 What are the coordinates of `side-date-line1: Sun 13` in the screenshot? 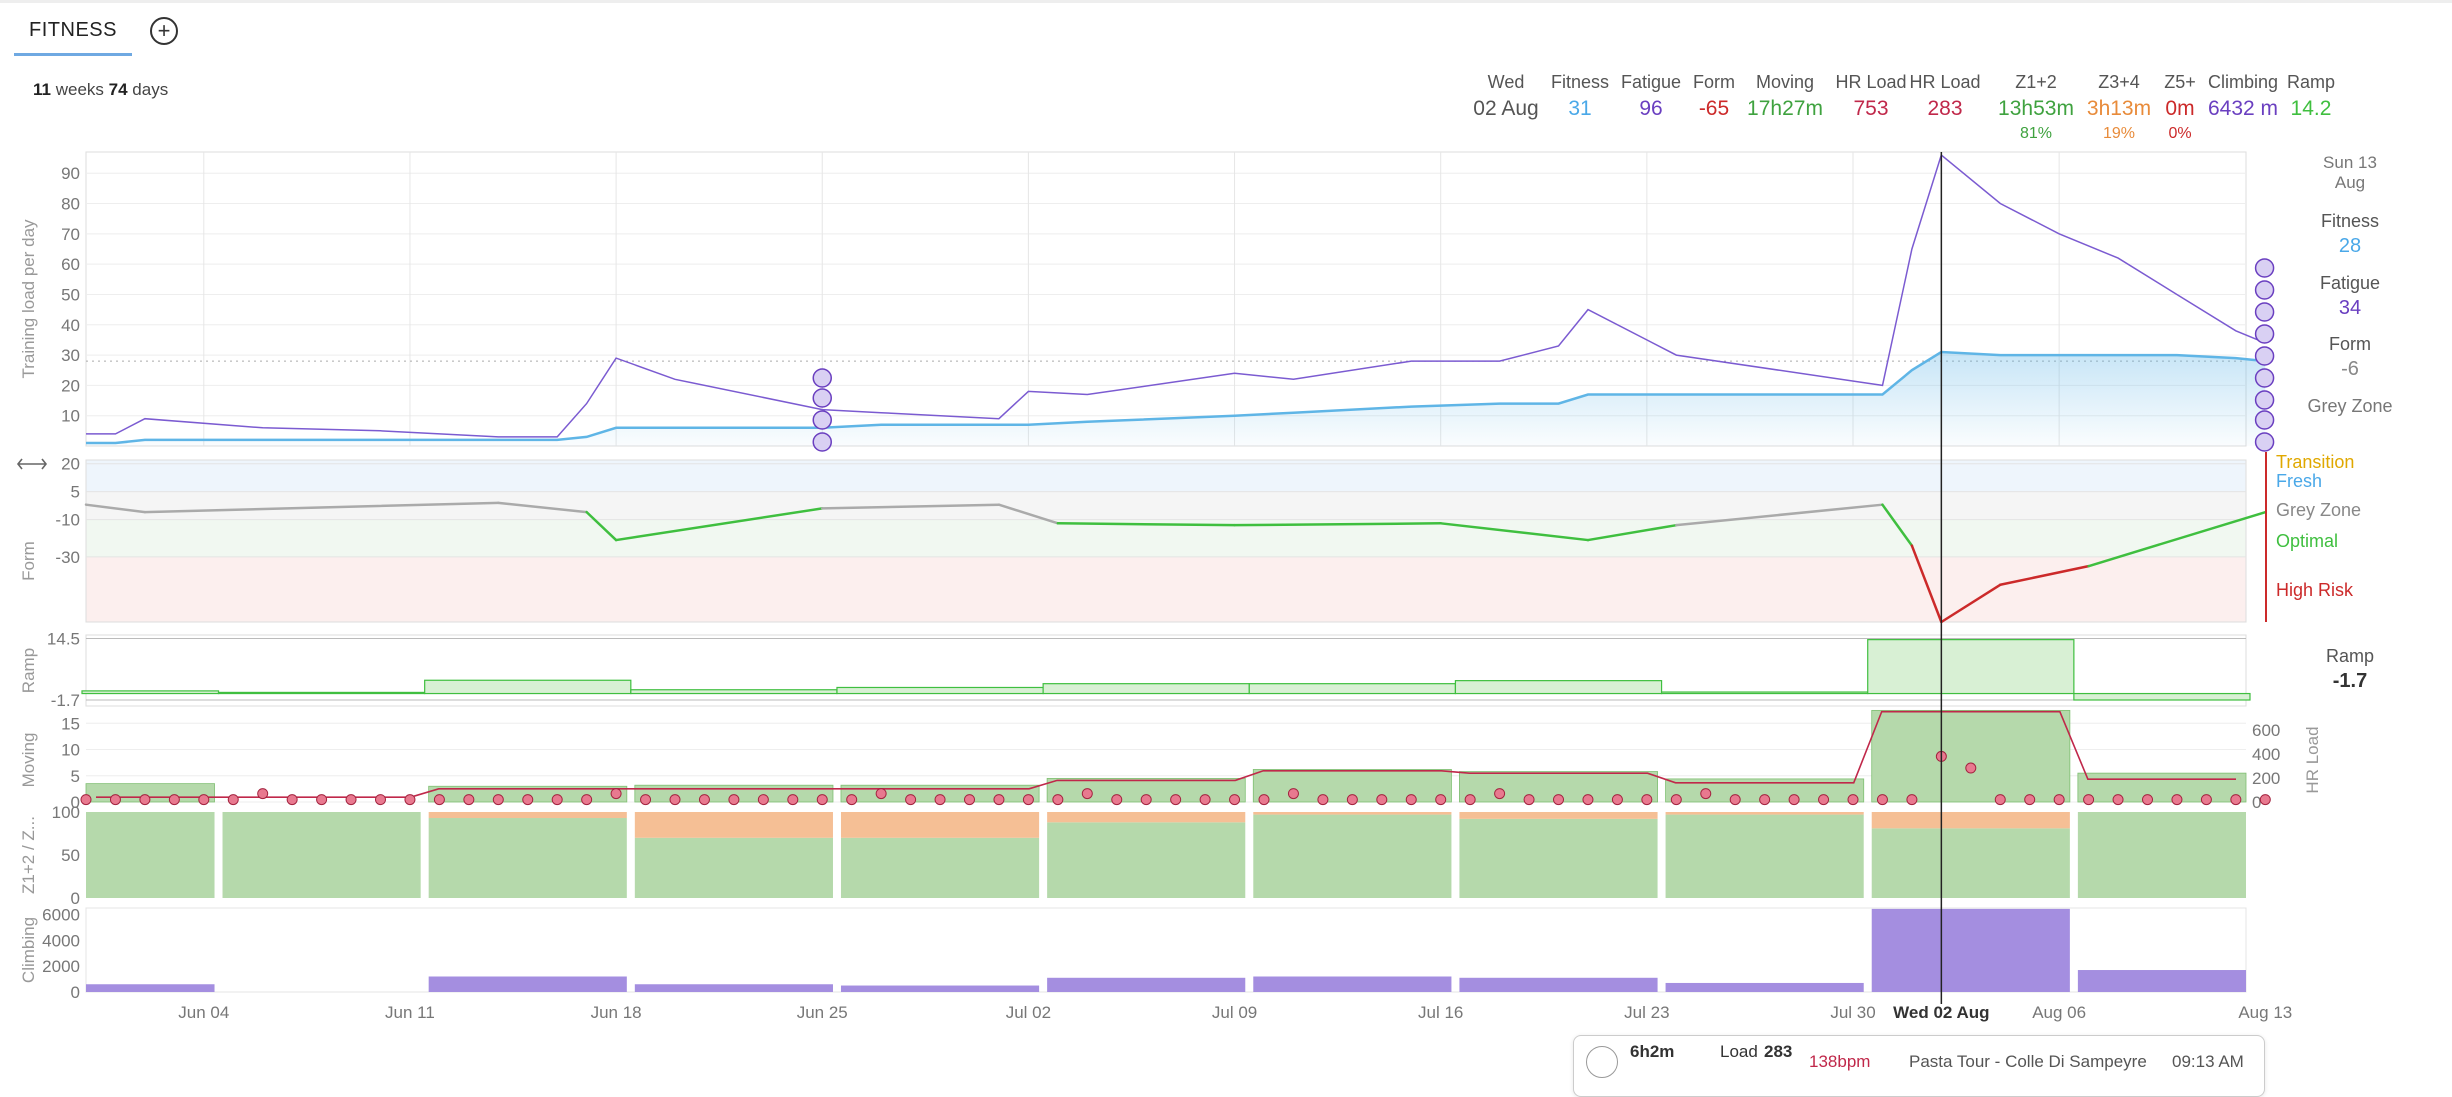 It's located at (2350, 162).